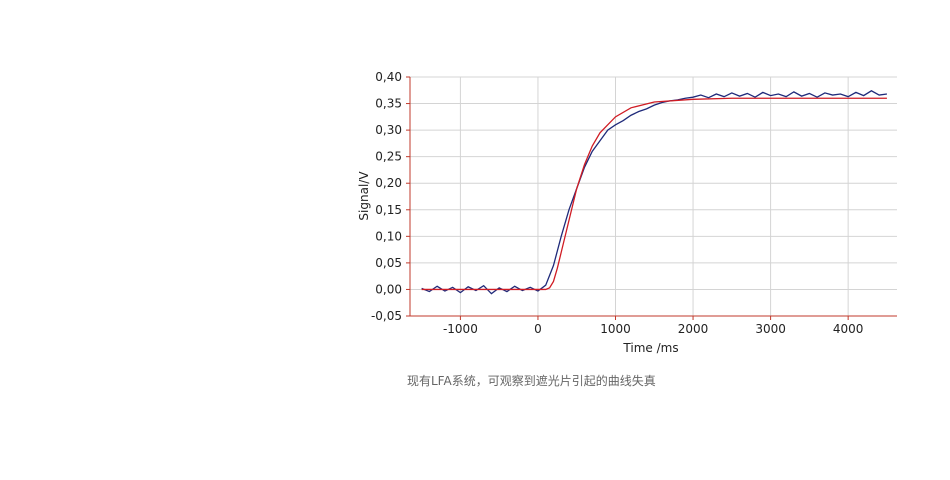 Image resolution: width=950 pixels, height=480 pixels. What do you see at coordinates (388, 104) in the screenshot?
I see `y-tick-label: 0,35` at bounding box center [388, 104].